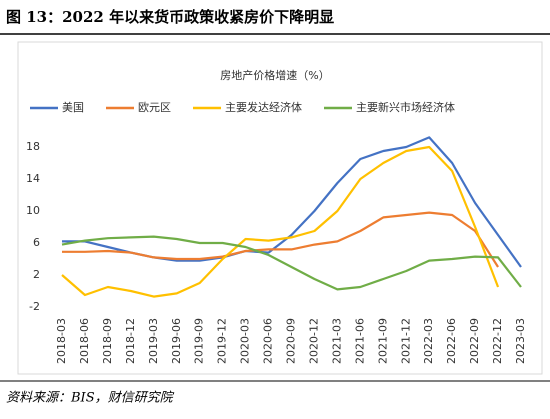 The width and height of the screenshot is (550, 419). I want to click on x-tick-label: 2019-12, so click(222, 341).